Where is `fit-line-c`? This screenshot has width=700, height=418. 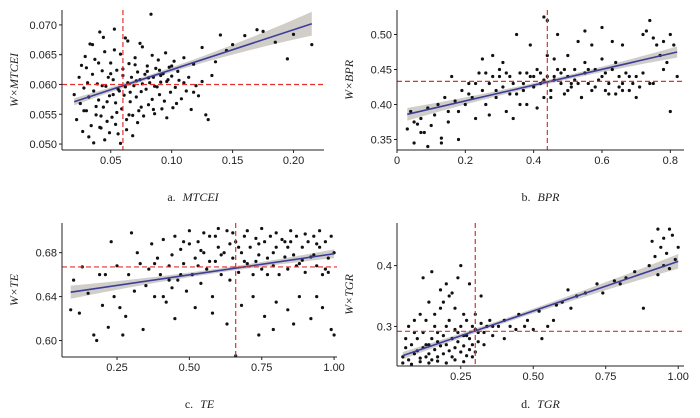
fit-line-c is located at coordinates (202, 272).